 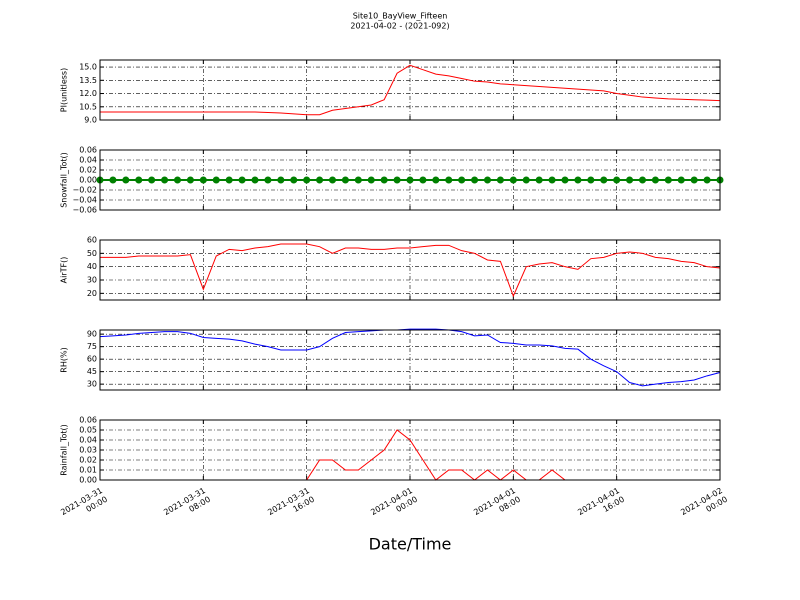 I want to click on y-tick-label: 13.5, so click(x=88, y=80).